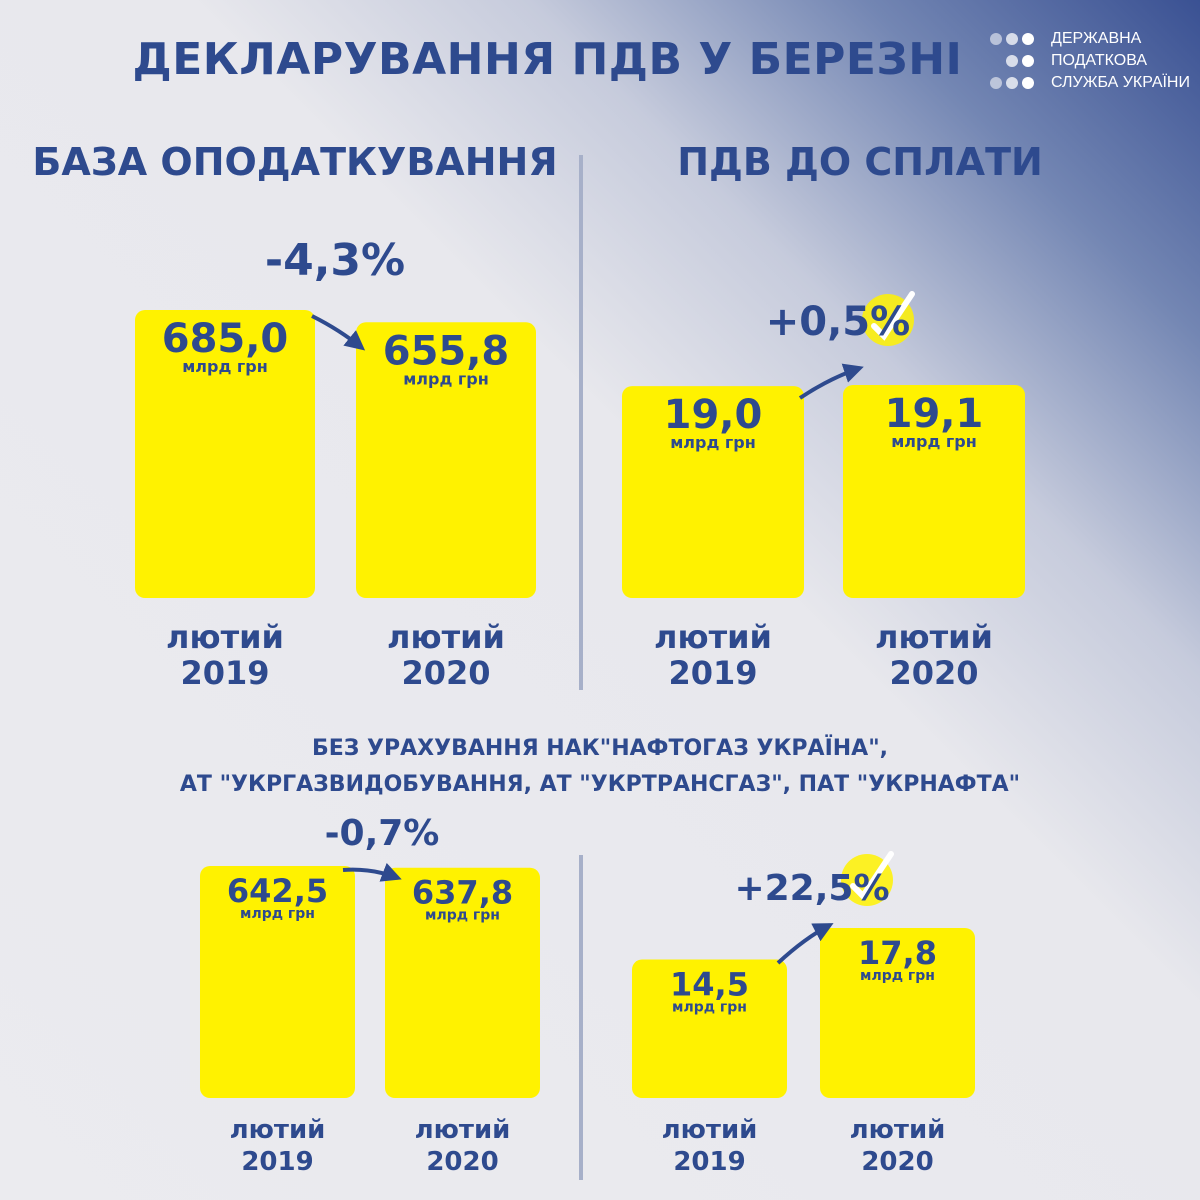 The height and width of the screenshot is (1200, 1200). I want to click on divider-top, so click(581, 422).